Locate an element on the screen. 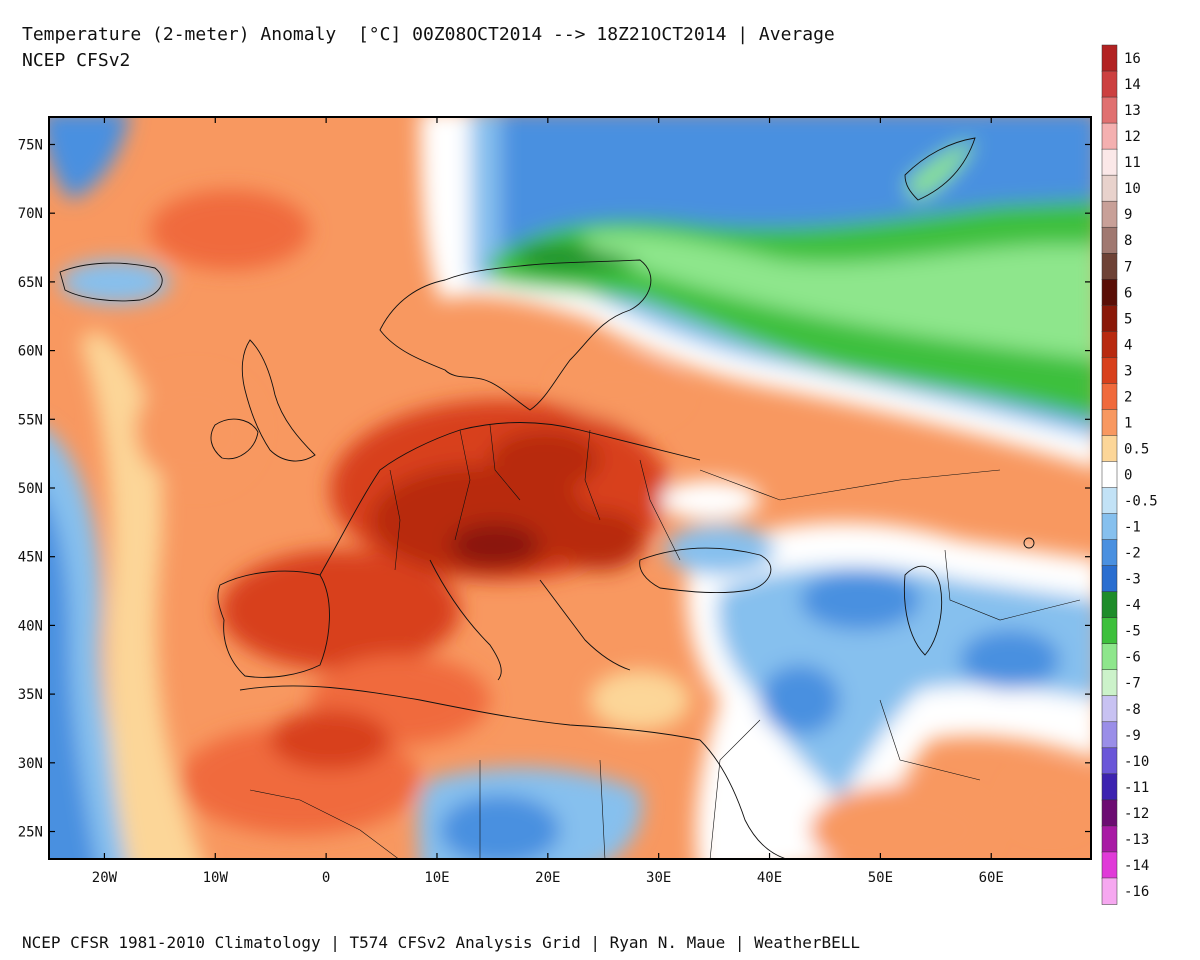 The width and height of the screenshot is (1200, 960). north-africa-coast is located at coordinates (470, 713).